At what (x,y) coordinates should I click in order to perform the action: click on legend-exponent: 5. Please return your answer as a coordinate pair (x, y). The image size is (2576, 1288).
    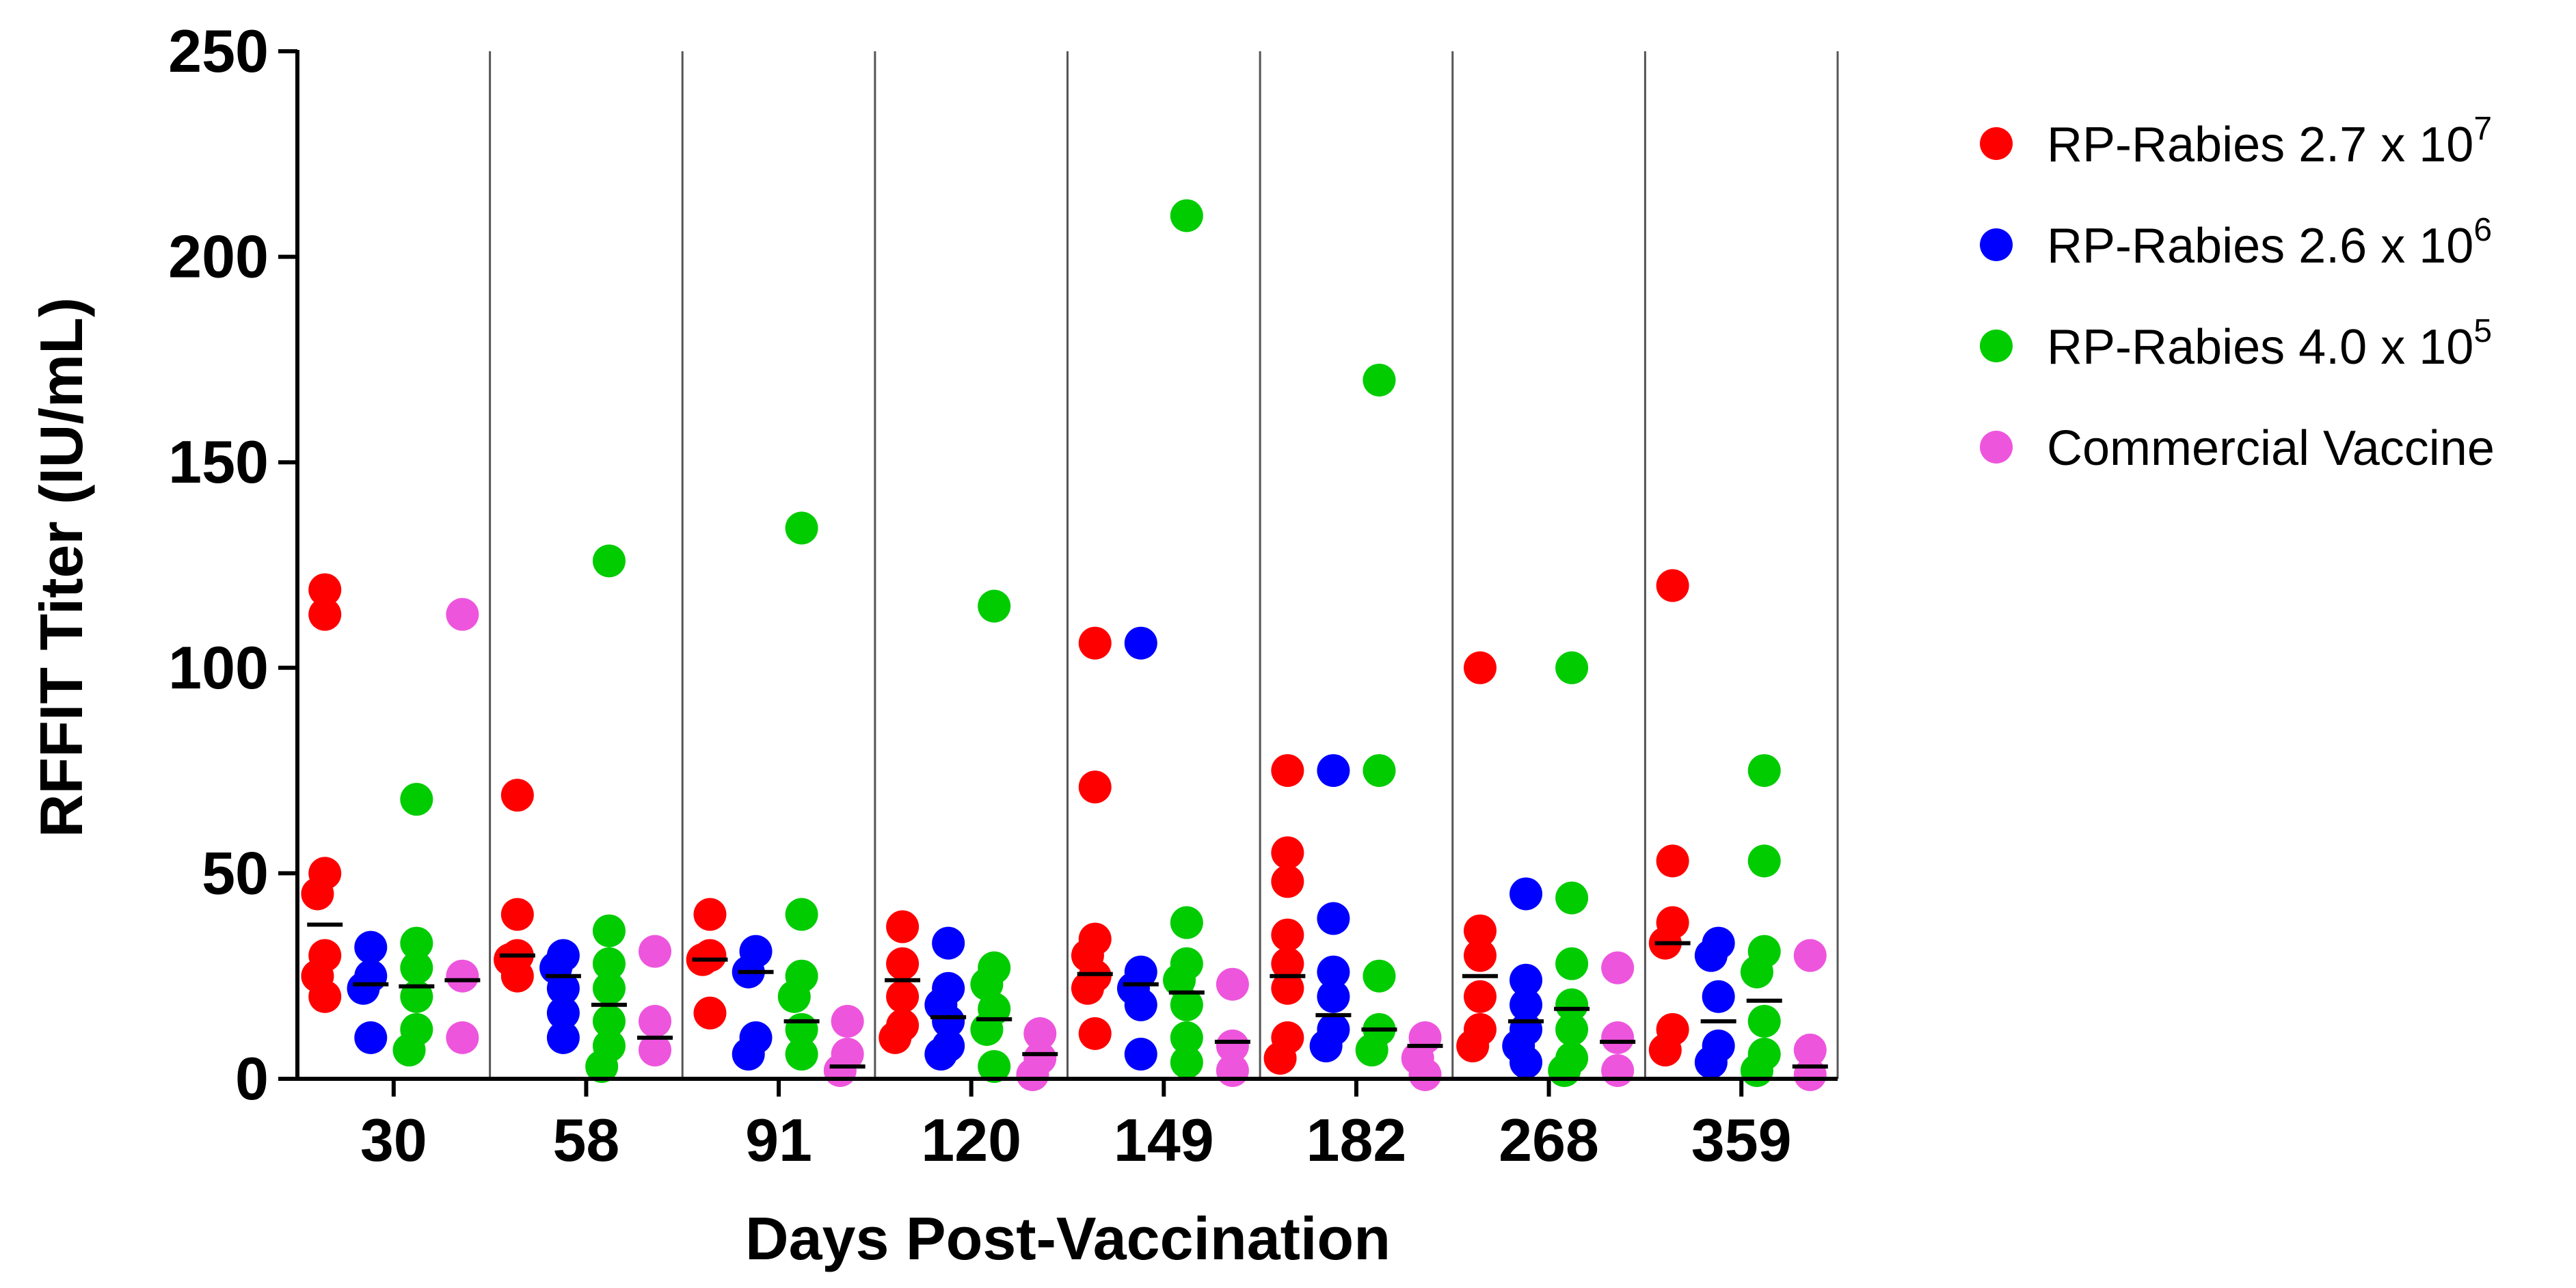
    Looking at the image, I should click on (2482, 331).